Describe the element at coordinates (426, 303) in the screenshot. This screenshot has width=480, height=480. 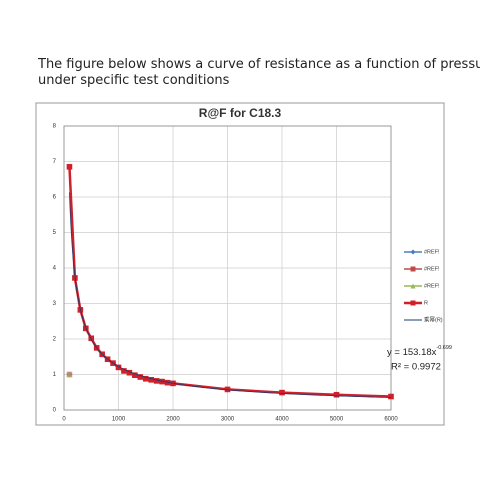
I see `legend-label: R` at that location.